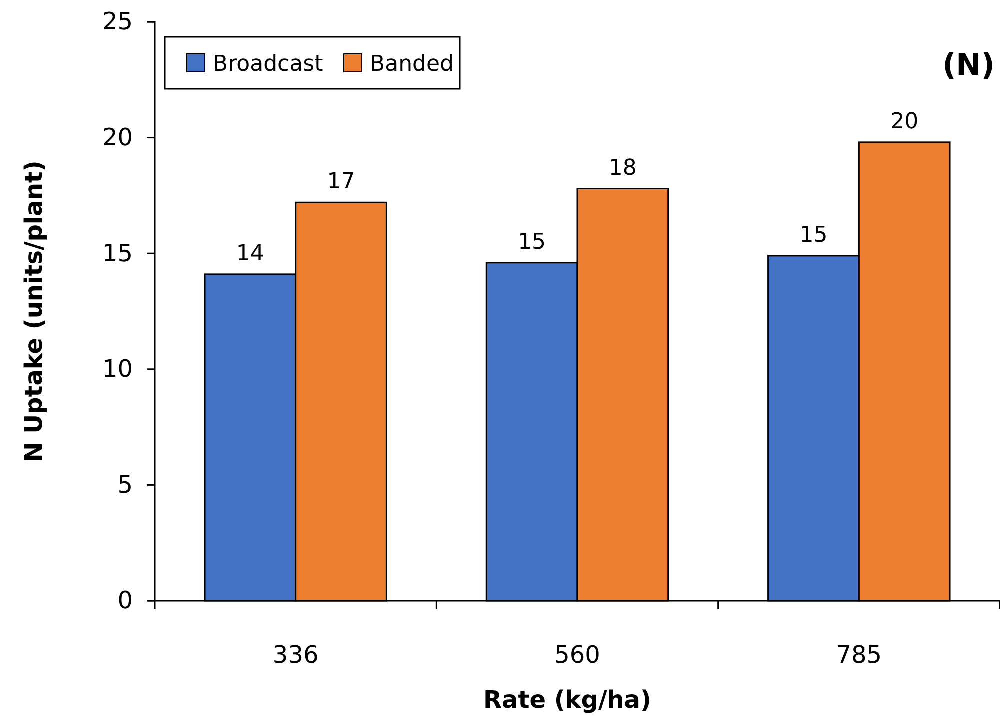 The height and width of the screenshot is (721, 1000). I want to click on data-label: 18, so click(622, 168).